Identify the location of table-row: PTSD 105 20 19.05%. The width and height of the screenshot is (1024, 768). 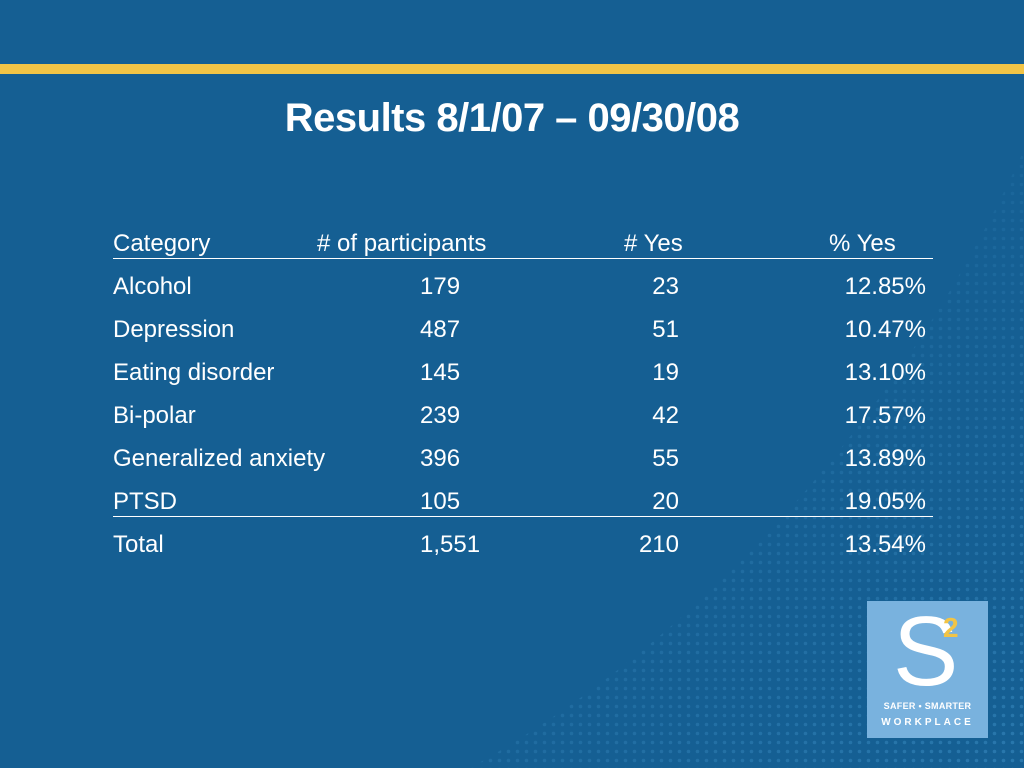
(523, 507).